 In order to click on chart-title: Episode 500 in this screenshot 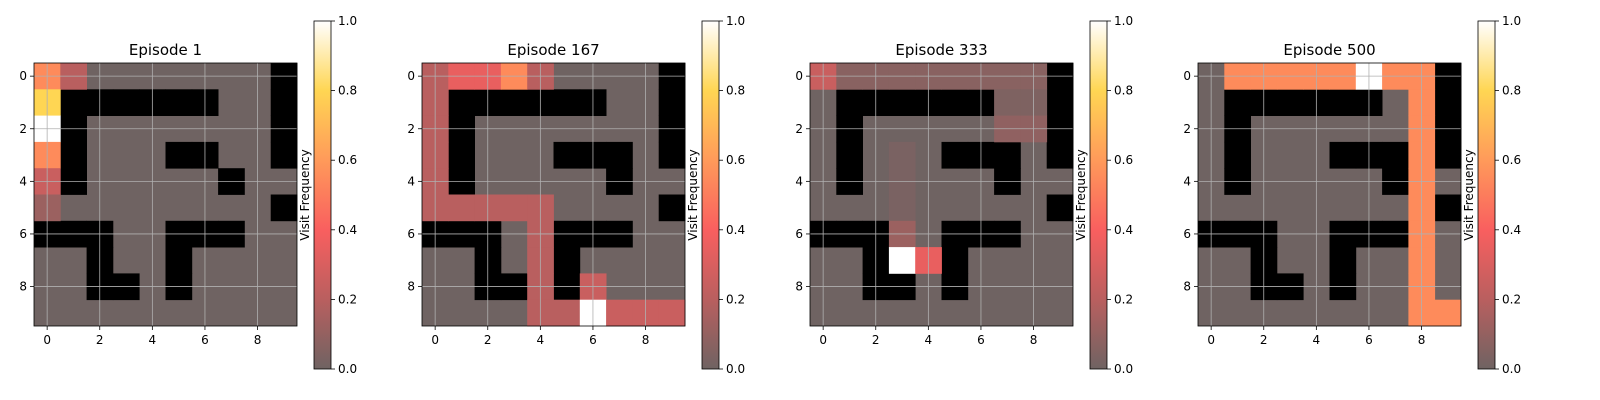, I will do `click(1329, 50)`.